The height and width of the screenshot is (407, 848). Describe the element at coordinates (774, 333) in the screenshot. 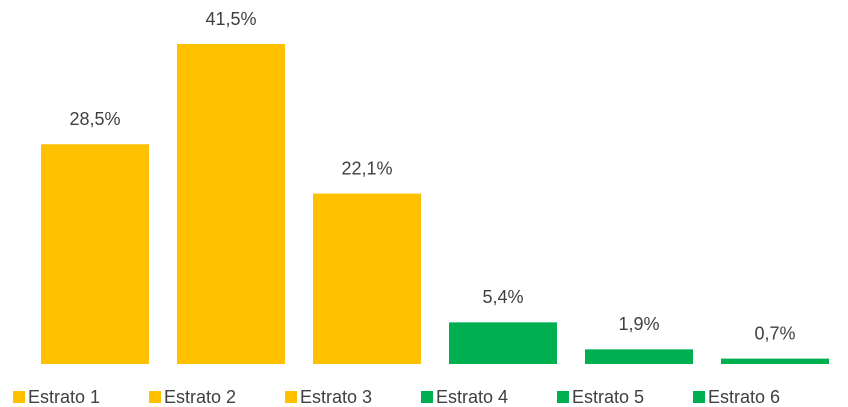

I see `value-label: 0,7%` at that location.